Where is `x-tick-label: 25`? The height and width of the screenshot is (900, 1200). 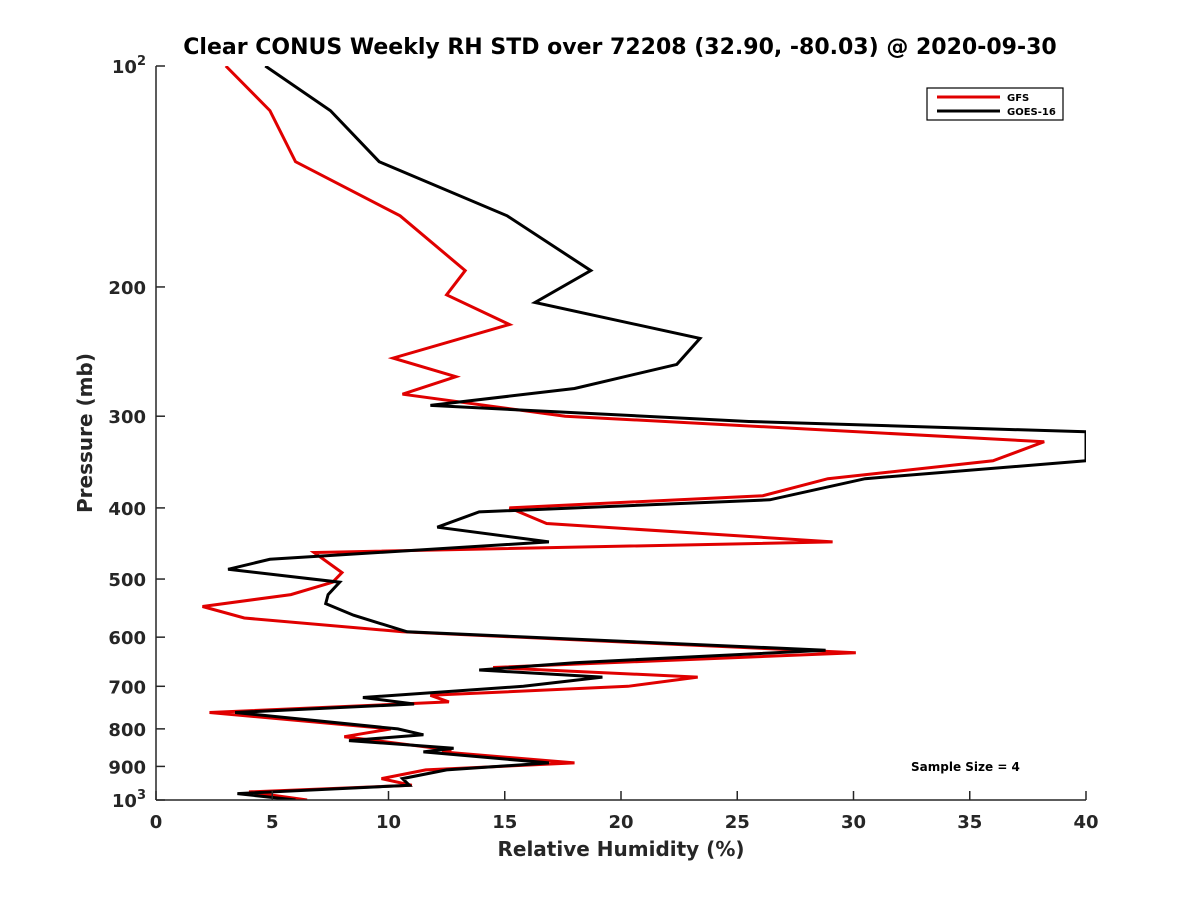 x-tick-label: 25 is located at coordinates (737, 822).